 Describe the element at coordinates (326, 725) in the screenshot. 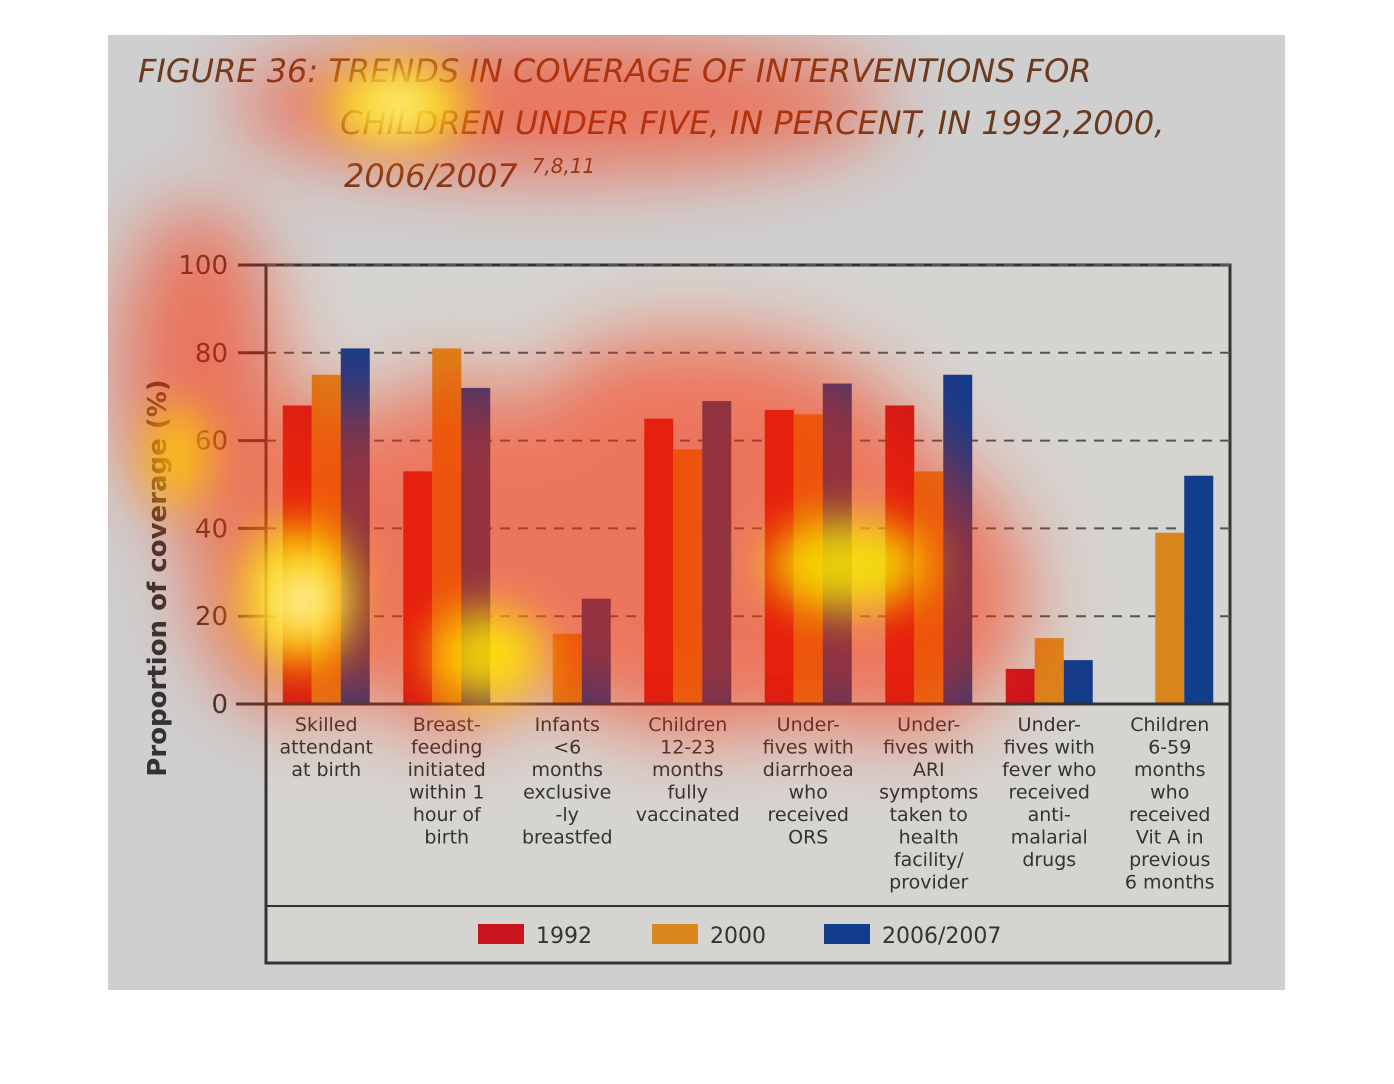

I see `category-label: Skilled` at that location.